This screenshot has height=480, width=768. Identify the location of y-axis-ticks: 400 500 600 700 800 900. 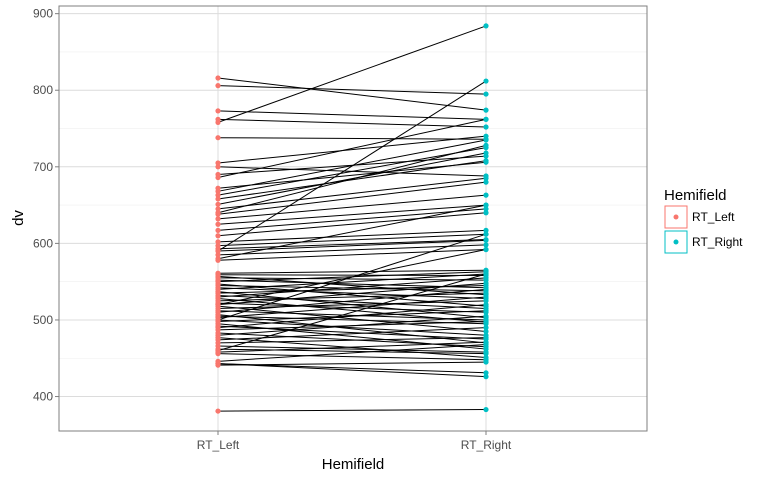
(46, 205).